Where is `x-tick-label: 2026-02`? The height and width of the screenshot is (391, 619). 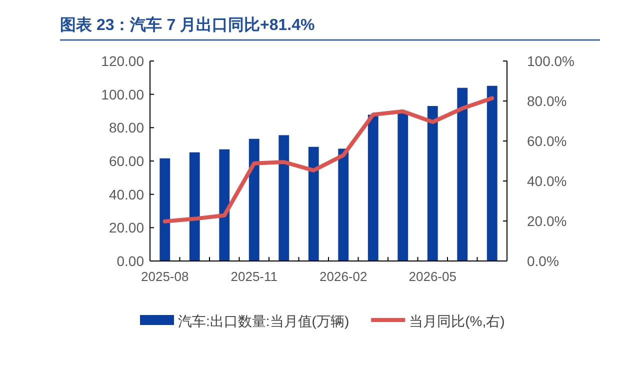 x-tick-label: 2026-02 is located at coordinates (344, 276).